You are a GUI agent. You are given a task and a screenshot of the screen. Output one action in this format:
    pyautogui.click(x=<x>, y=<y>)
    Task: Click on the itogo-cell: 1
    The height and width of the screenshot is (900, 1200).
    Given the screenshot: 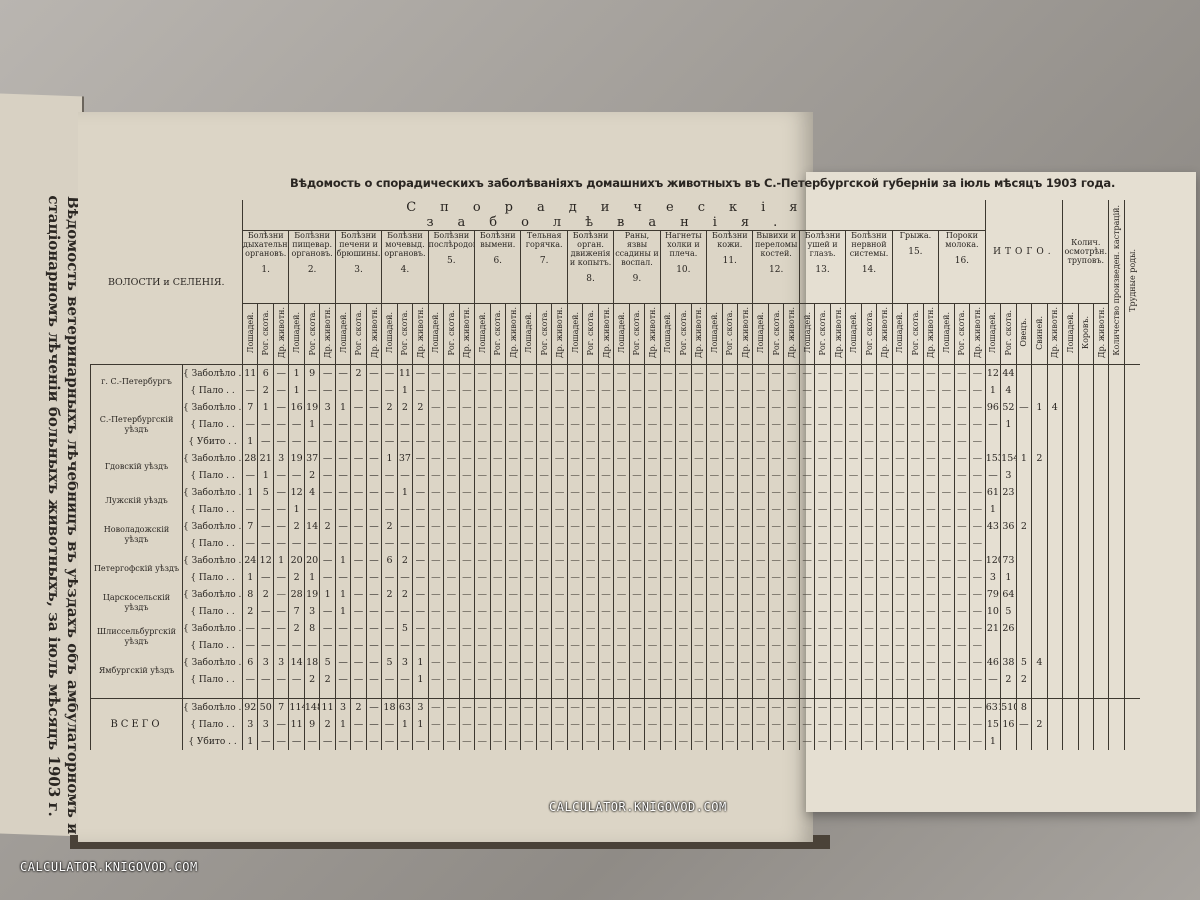 What is the action you would take?
    pyautogui.click(x=992, y=509)
    